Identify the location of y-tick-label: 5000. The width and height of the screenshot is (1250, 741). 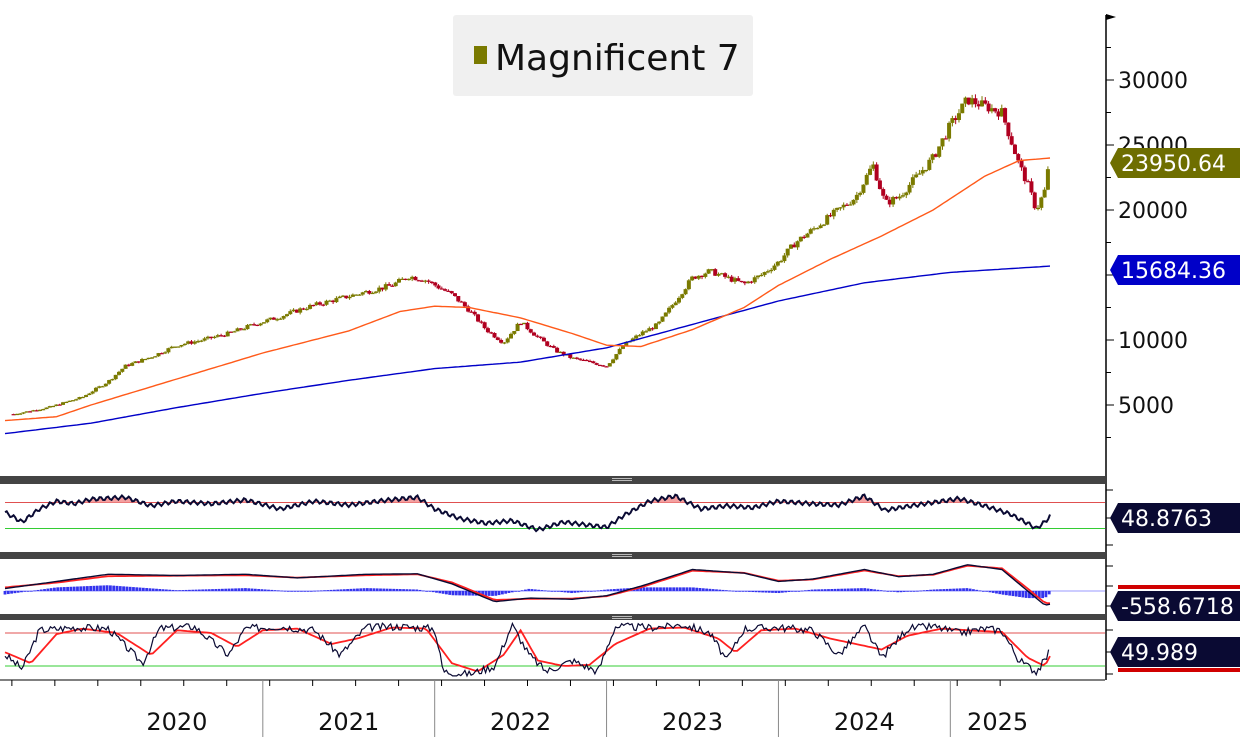
(1146, 406).